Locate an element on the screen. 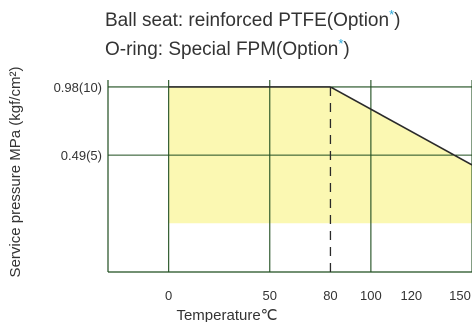 Image resolution: width=472 pixels, height=322 pixels. seat-option-asterisk: * is located at coordinates (391, 14).